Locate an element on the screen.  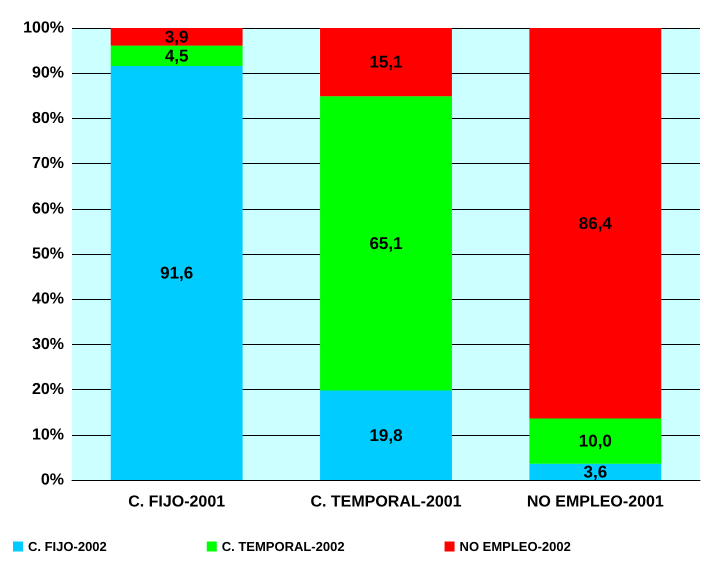
data-label: 4,5 is located at coordinates (176, 56).